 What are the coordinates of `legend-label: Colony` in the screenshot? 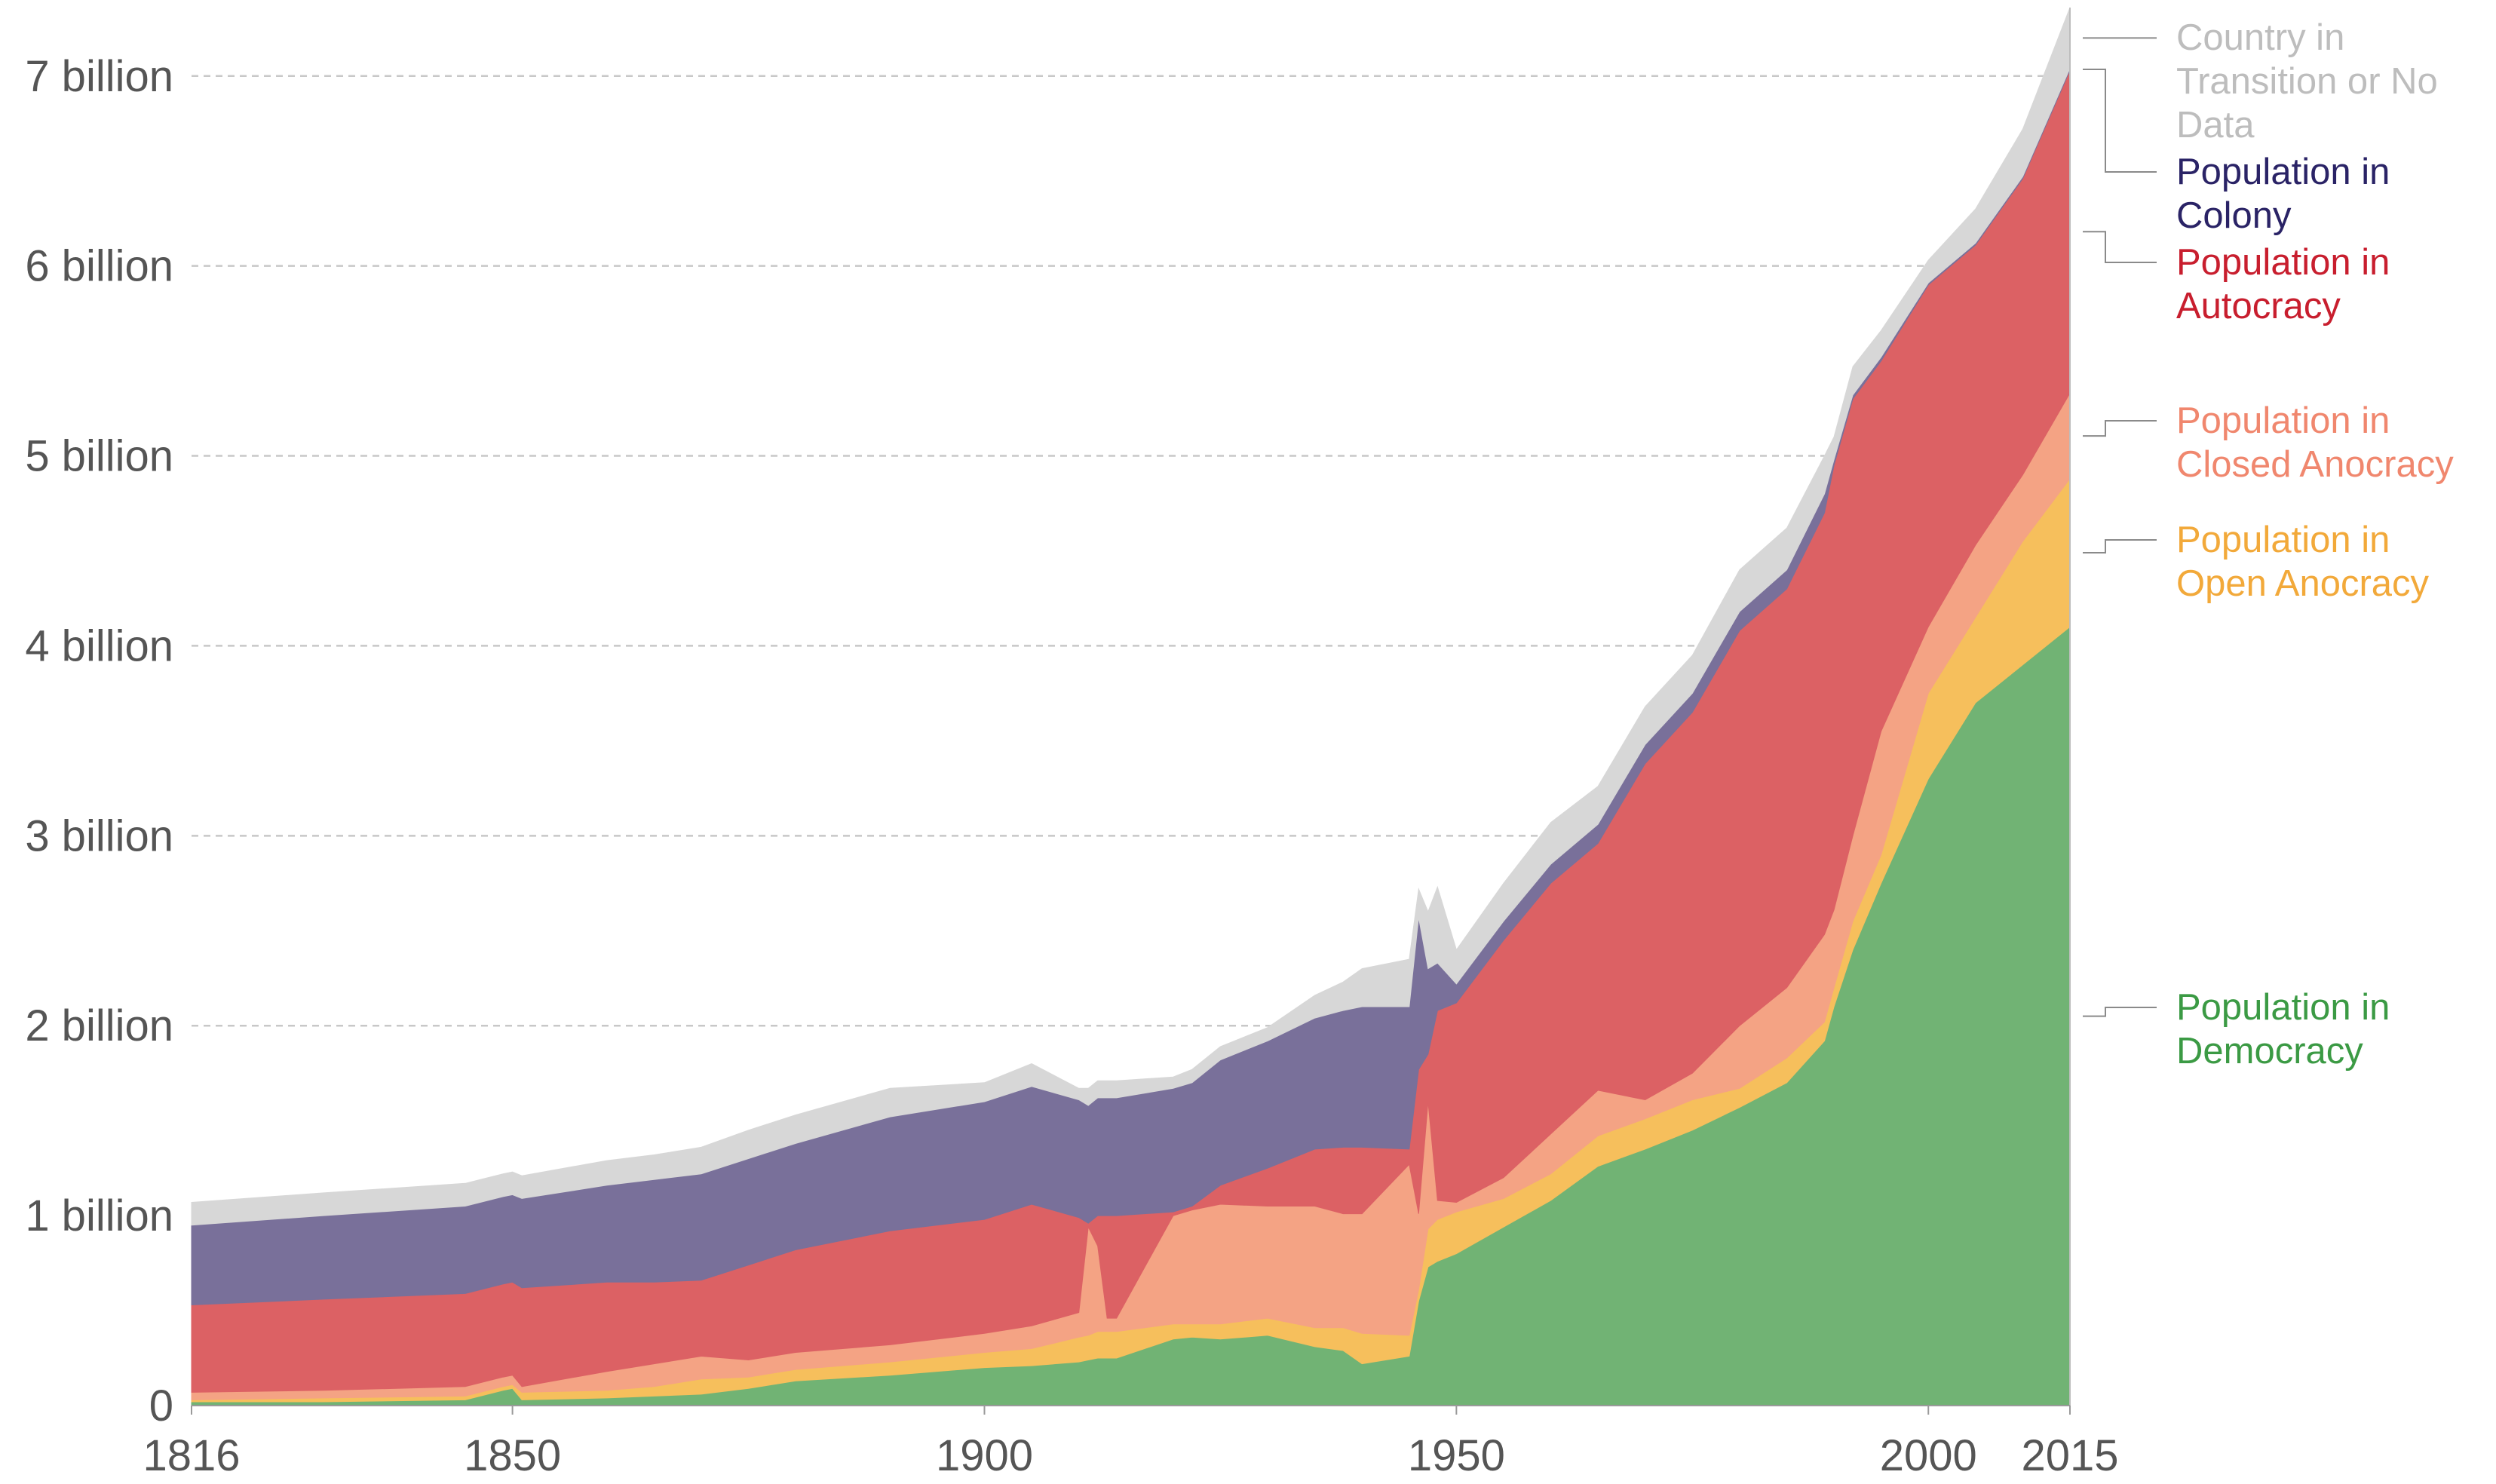 It's located at (2234, 215).